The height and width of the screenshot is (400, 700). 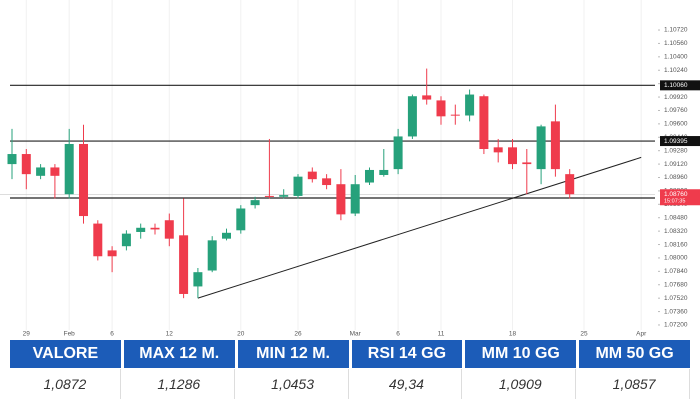 I want to click on y-tick-label: 1.07360, so click(x=676, y=311).